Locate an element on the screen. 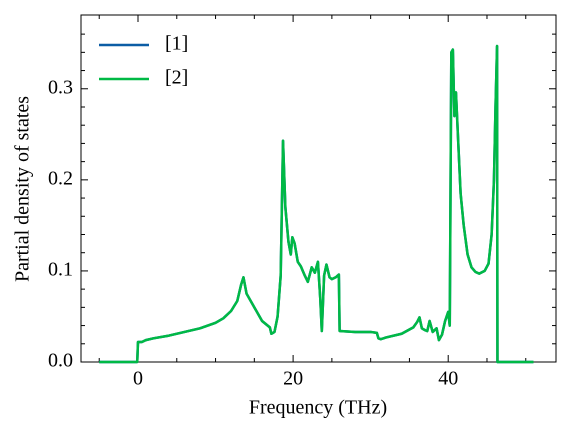 The height and width of the screenshot is (435, 570). x-tick-label: 0 is located at coordinates (138, 379).